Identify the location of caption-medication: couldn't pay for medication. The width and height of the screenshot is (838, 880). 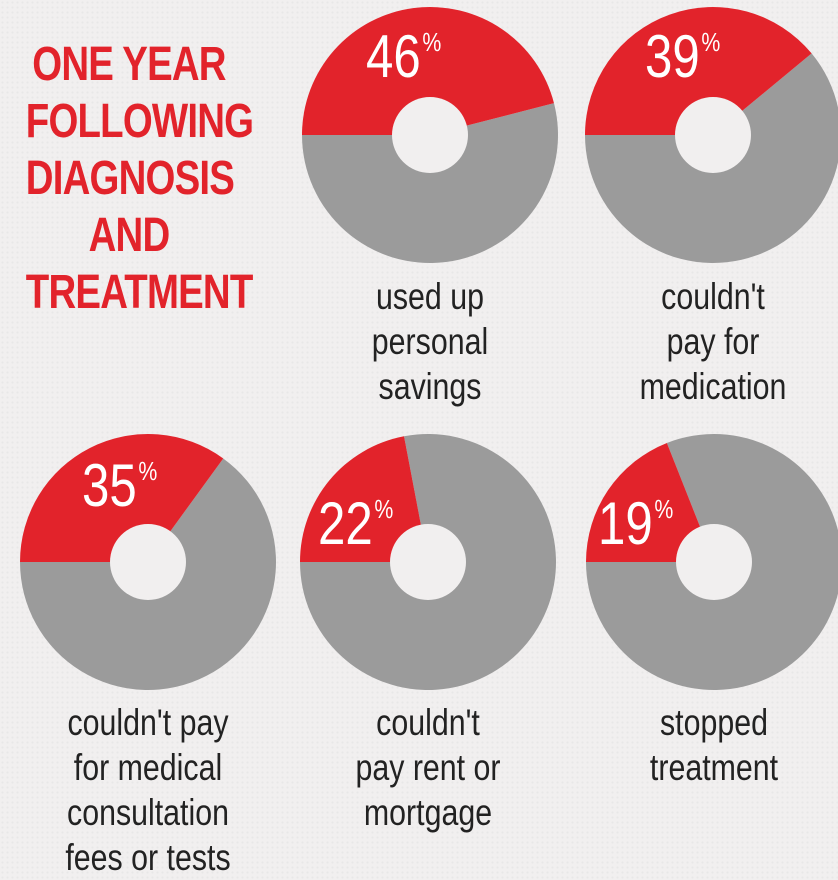
(712, 341).